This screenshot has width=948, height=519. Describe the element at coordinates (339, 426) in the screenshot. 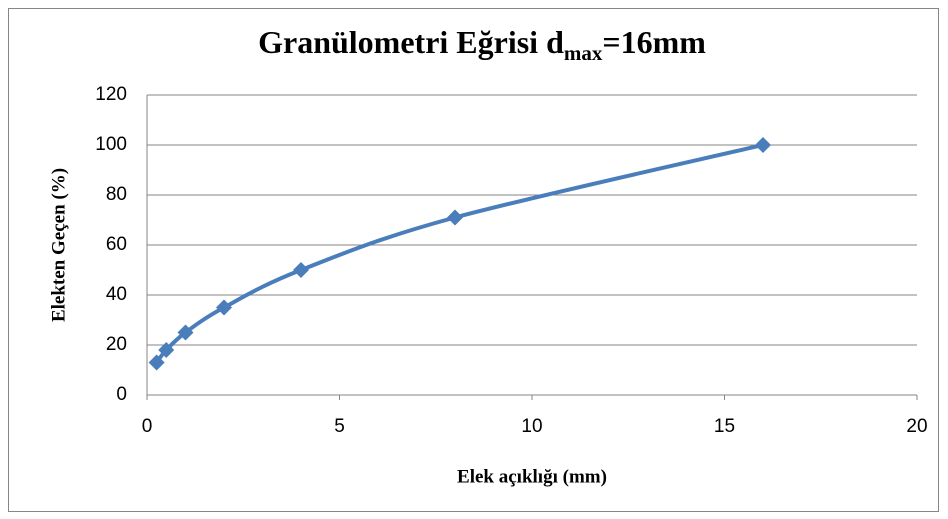

I see `x-tick-label: 5` at that location.